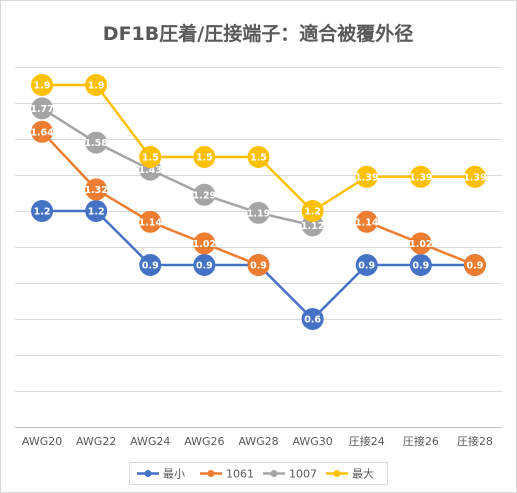 Image resolution: width=517 pixels, height=493 pixels. I want to click on x-tick-label: 圧接26, so click(421, 441).